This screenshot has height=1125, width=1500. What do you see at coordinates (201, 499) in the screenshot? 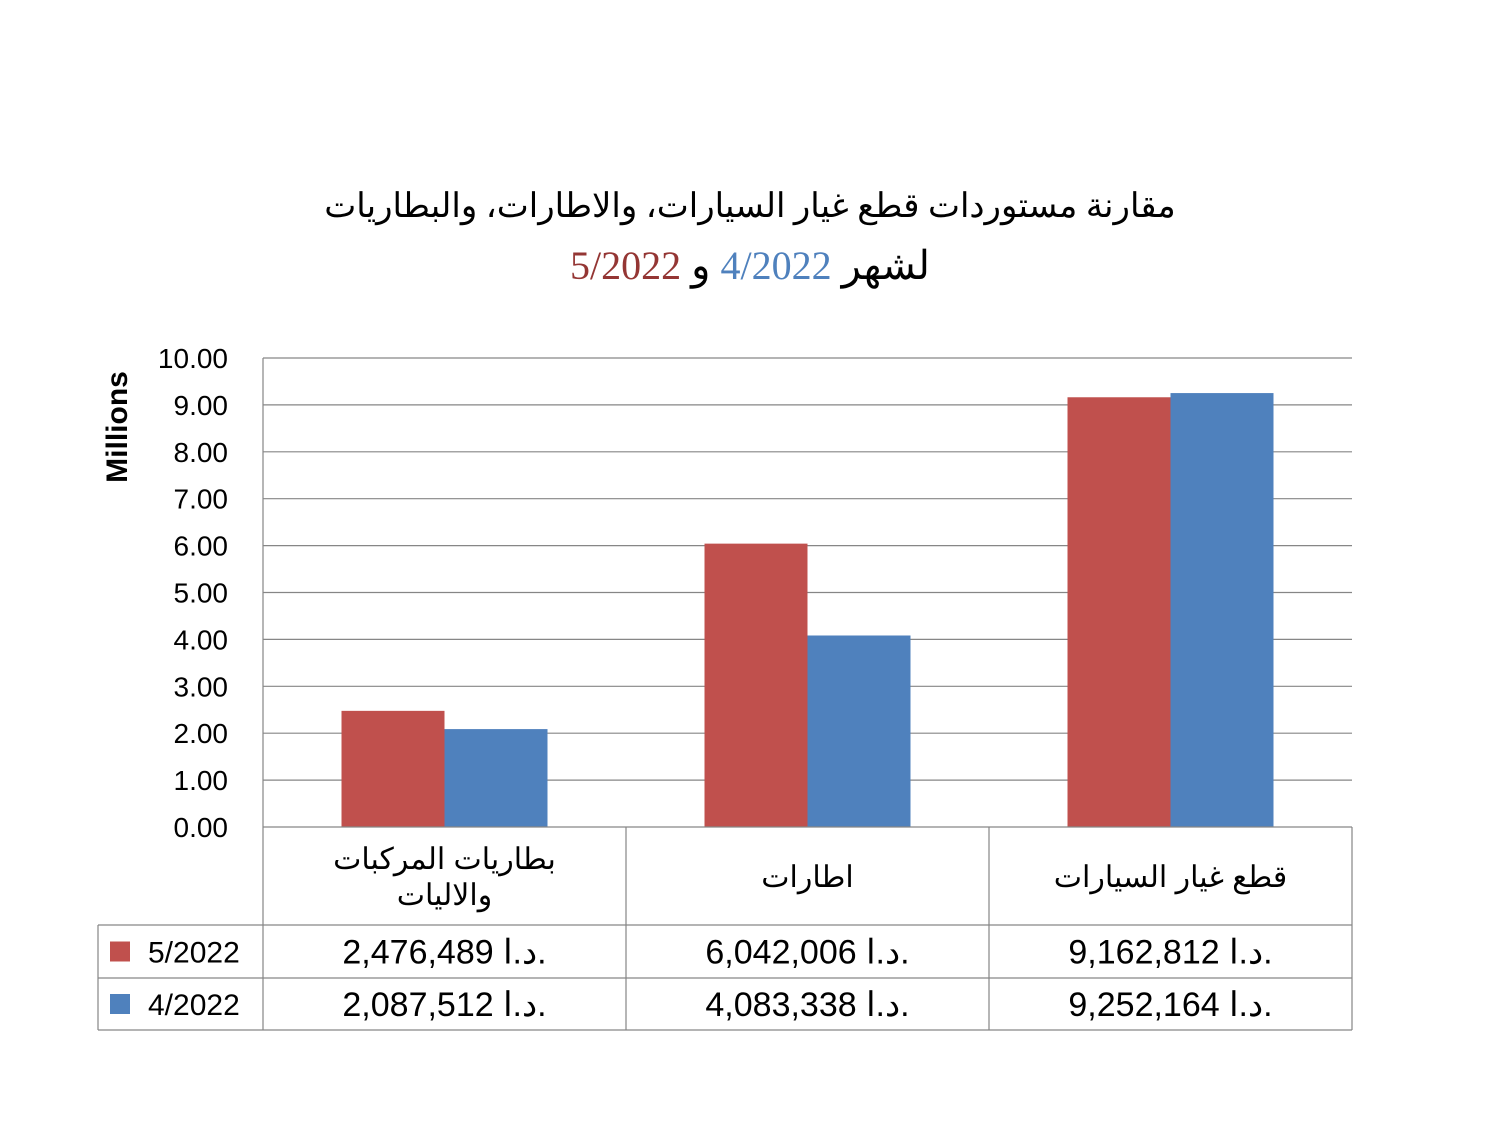
I see `y-tick-label: 7.00` at bounding box center [201, 499].